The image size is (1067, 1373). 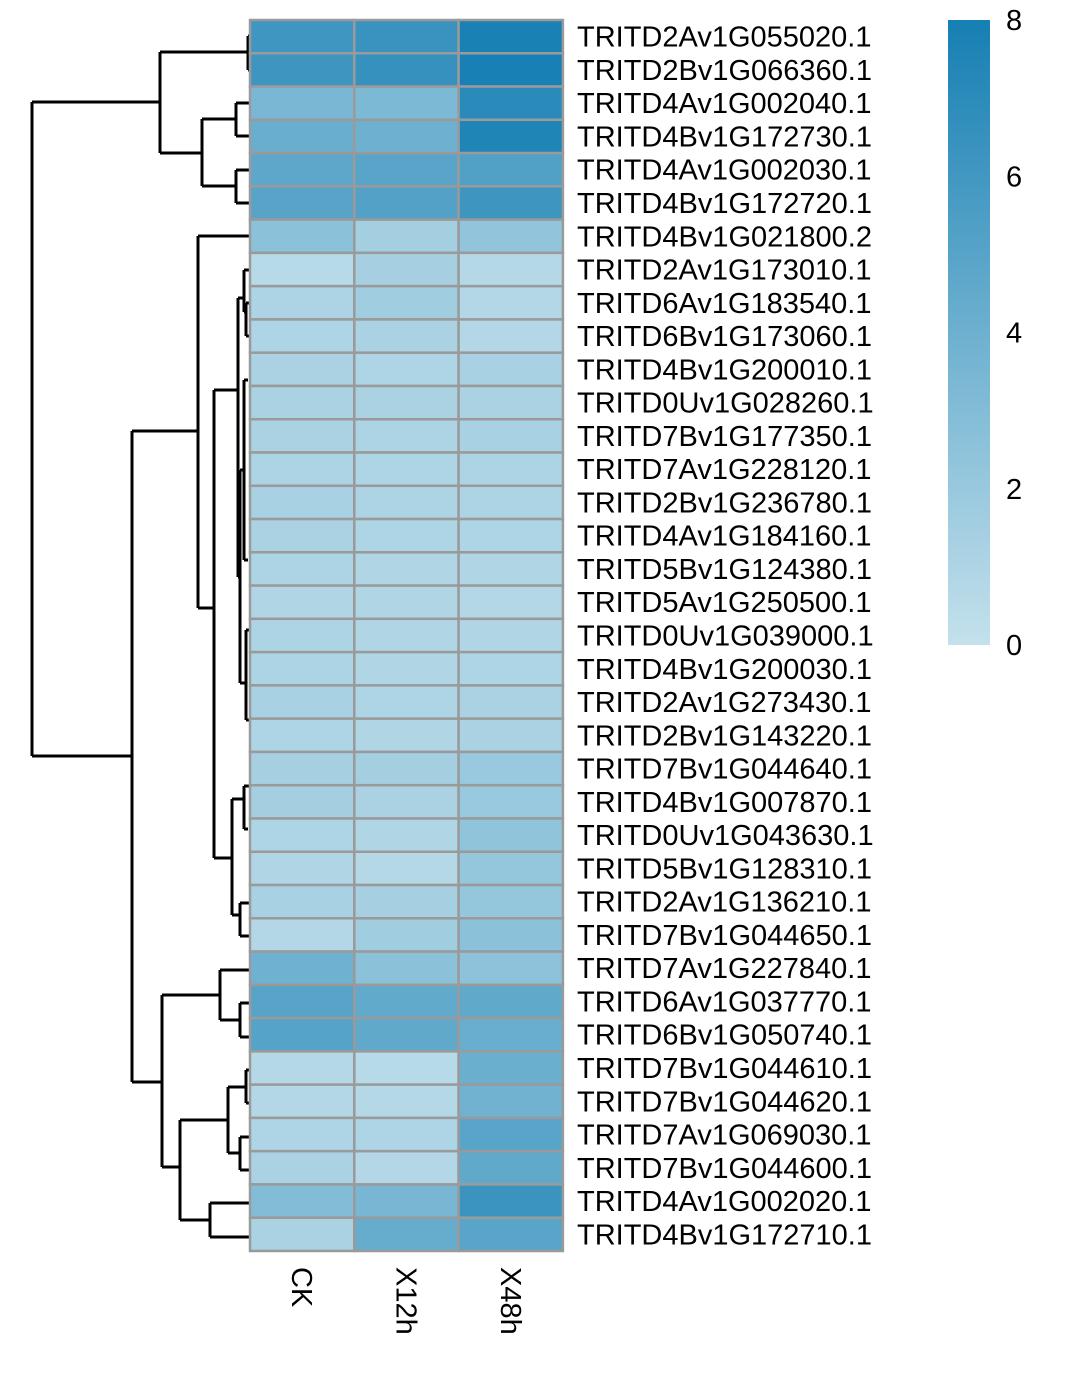 What do you see at coordinates (724, 38) in the screenshot?
I see `row-label: TRITD2Av1G055020.1` at bounding box center [724, 38].